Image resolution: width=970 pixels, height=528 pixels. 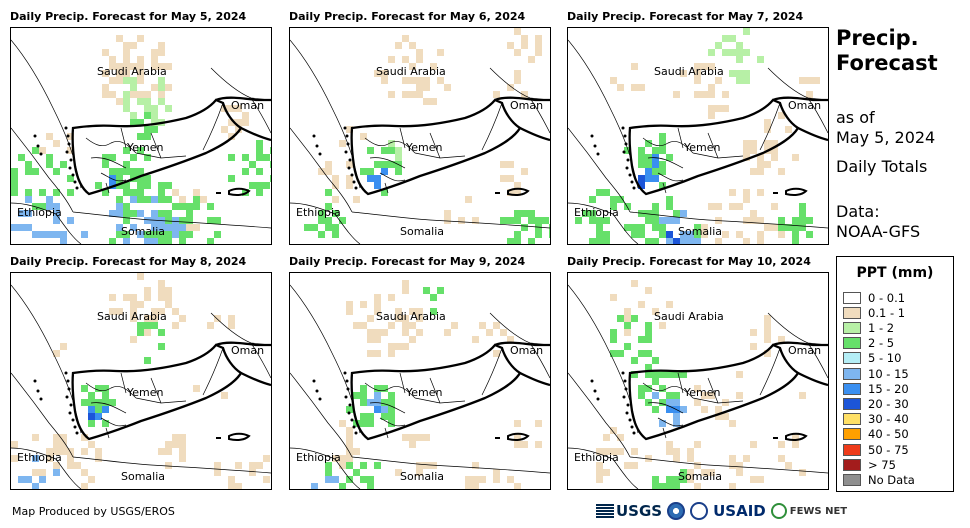 I want to click on fews-net-logo: FEWS NET, so click(x=809, y=511).